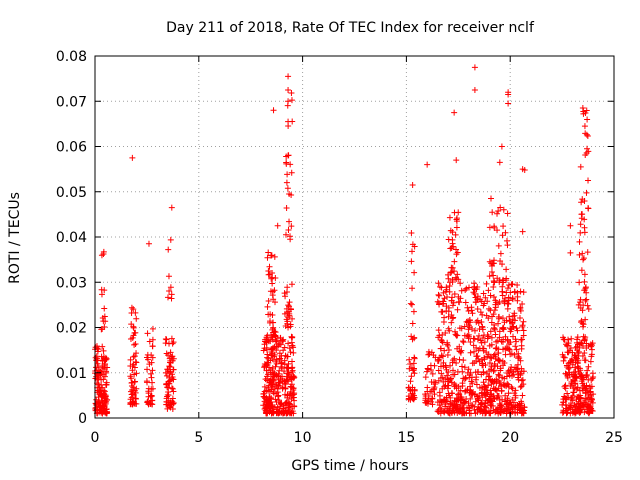  I want to click on y-tick-label: 0.01, so click(71, 374).